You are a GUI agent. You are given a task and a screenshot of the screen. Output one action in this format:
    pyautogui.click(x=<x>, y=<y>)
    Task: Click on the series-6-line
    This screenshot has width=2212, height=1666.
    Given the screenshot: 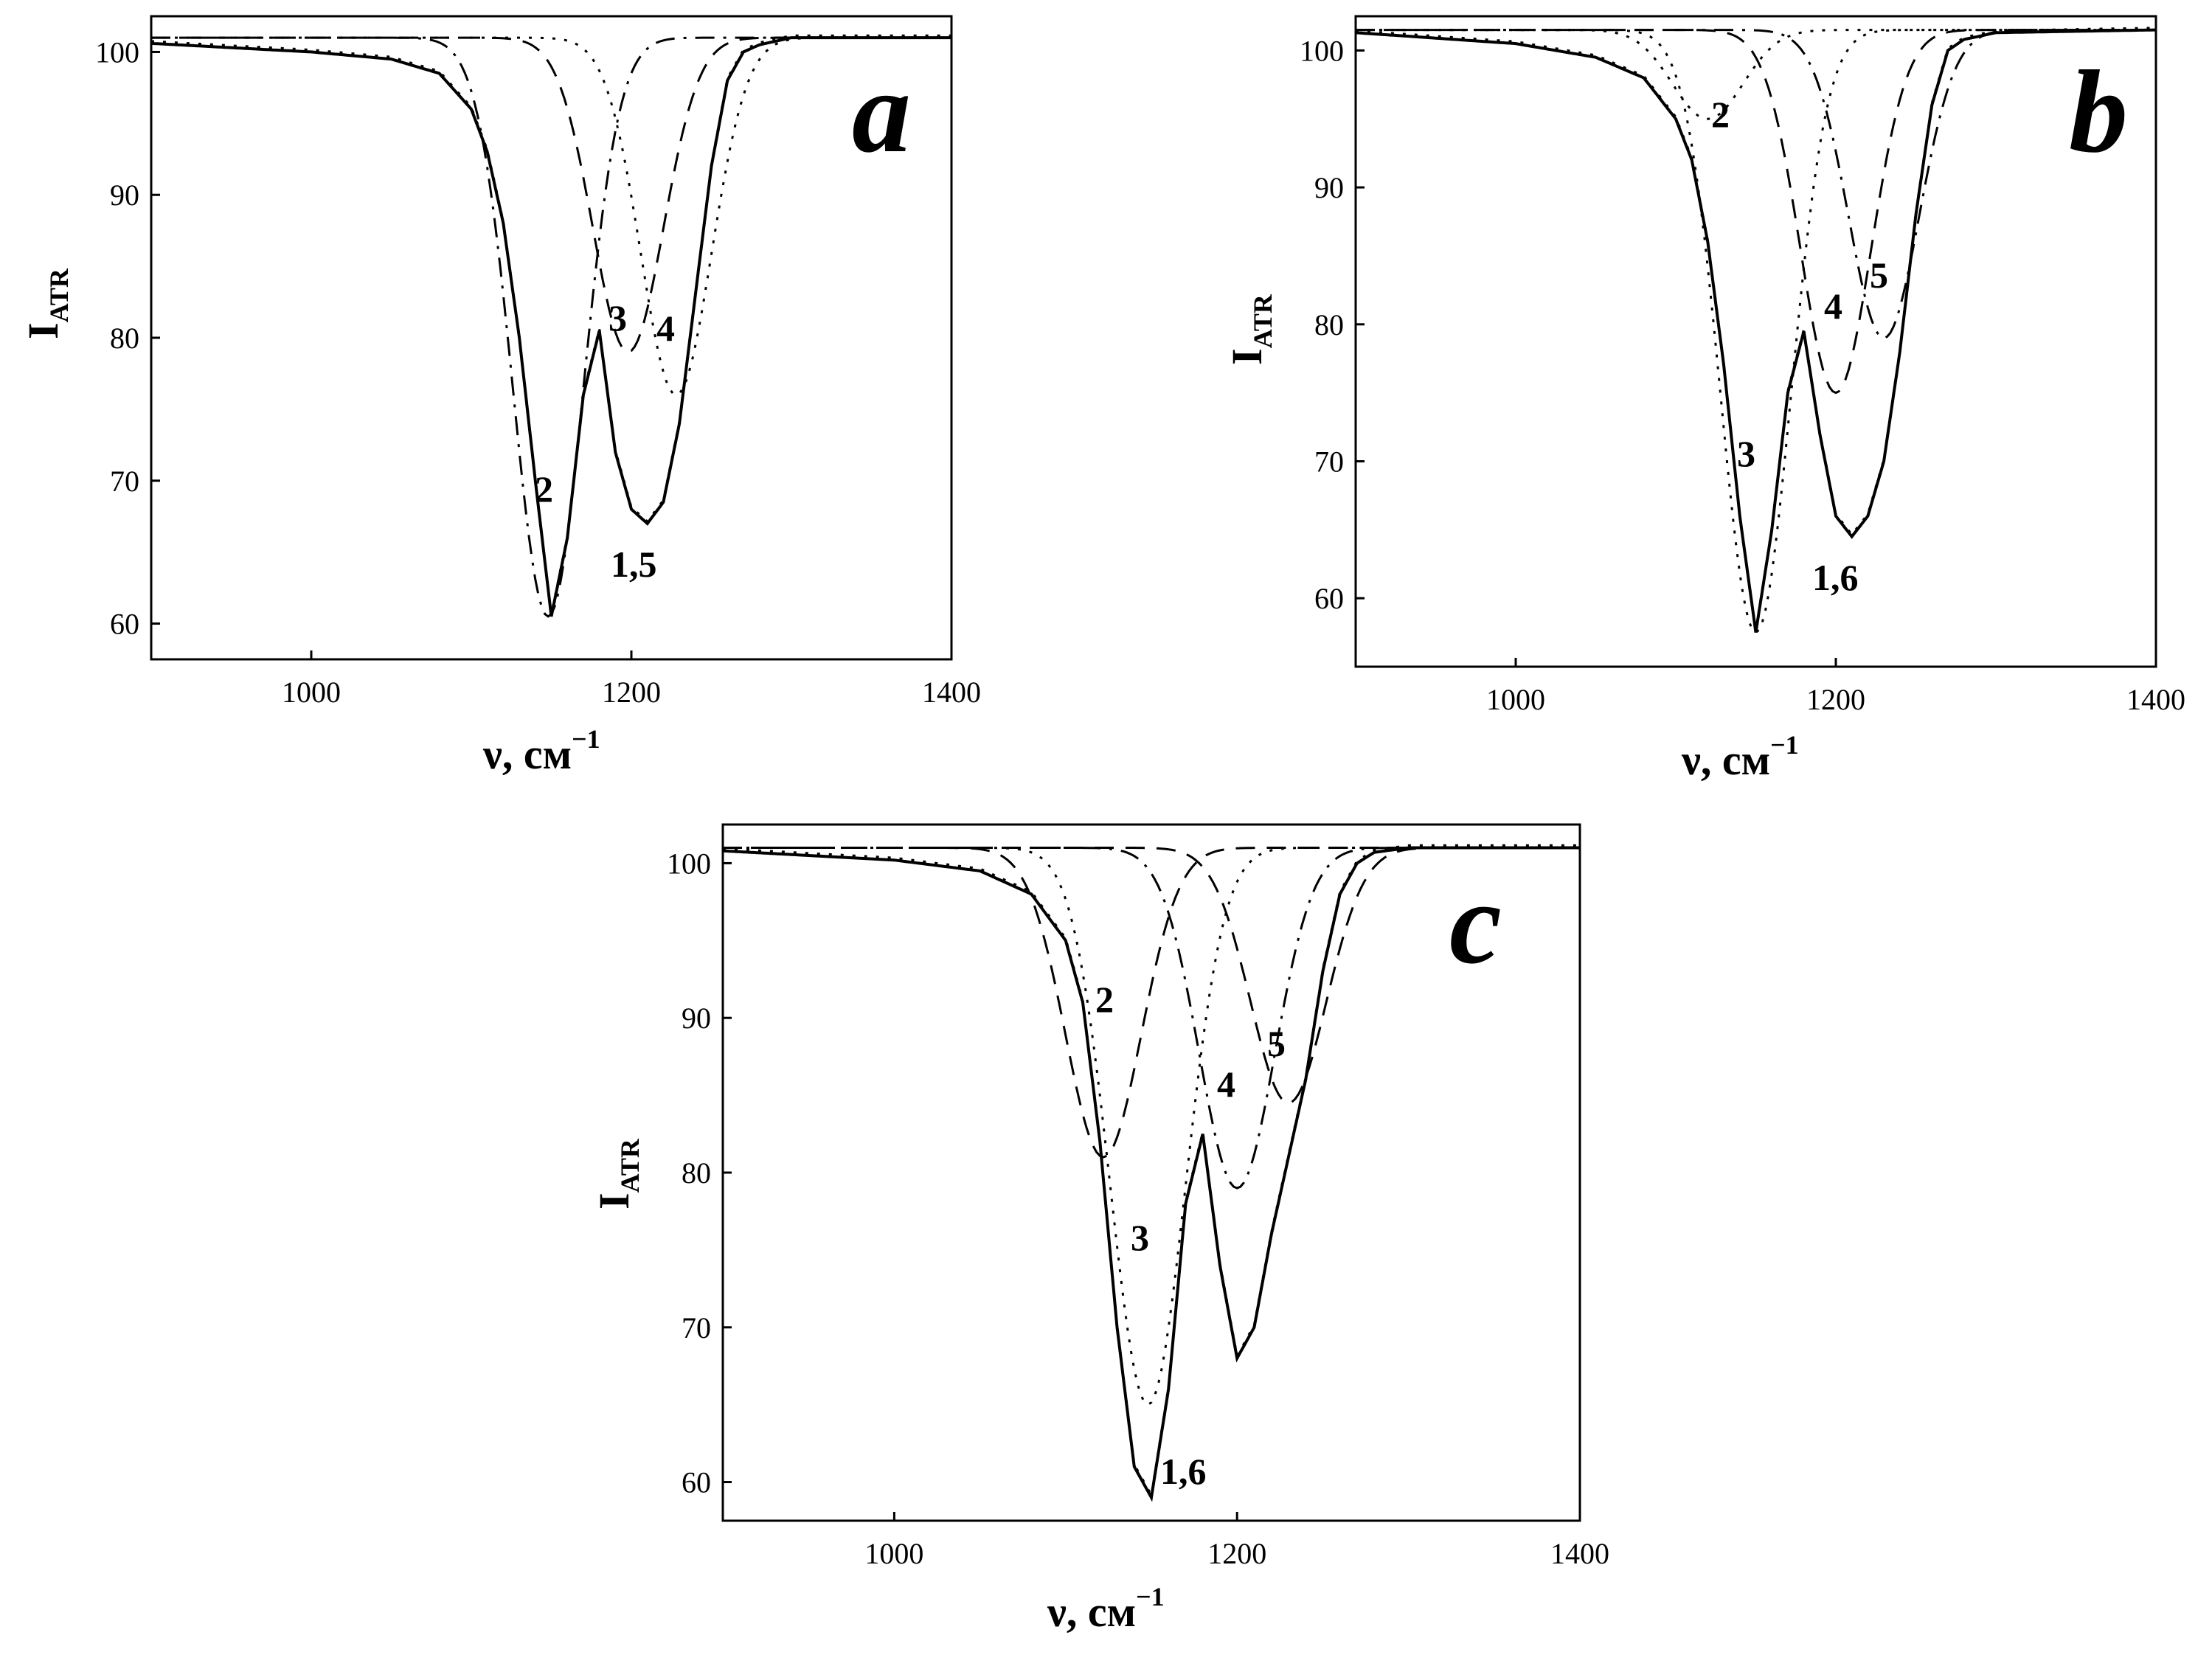 What is the action you would take?
    pyautogui.click(x=1756, y=329)
    